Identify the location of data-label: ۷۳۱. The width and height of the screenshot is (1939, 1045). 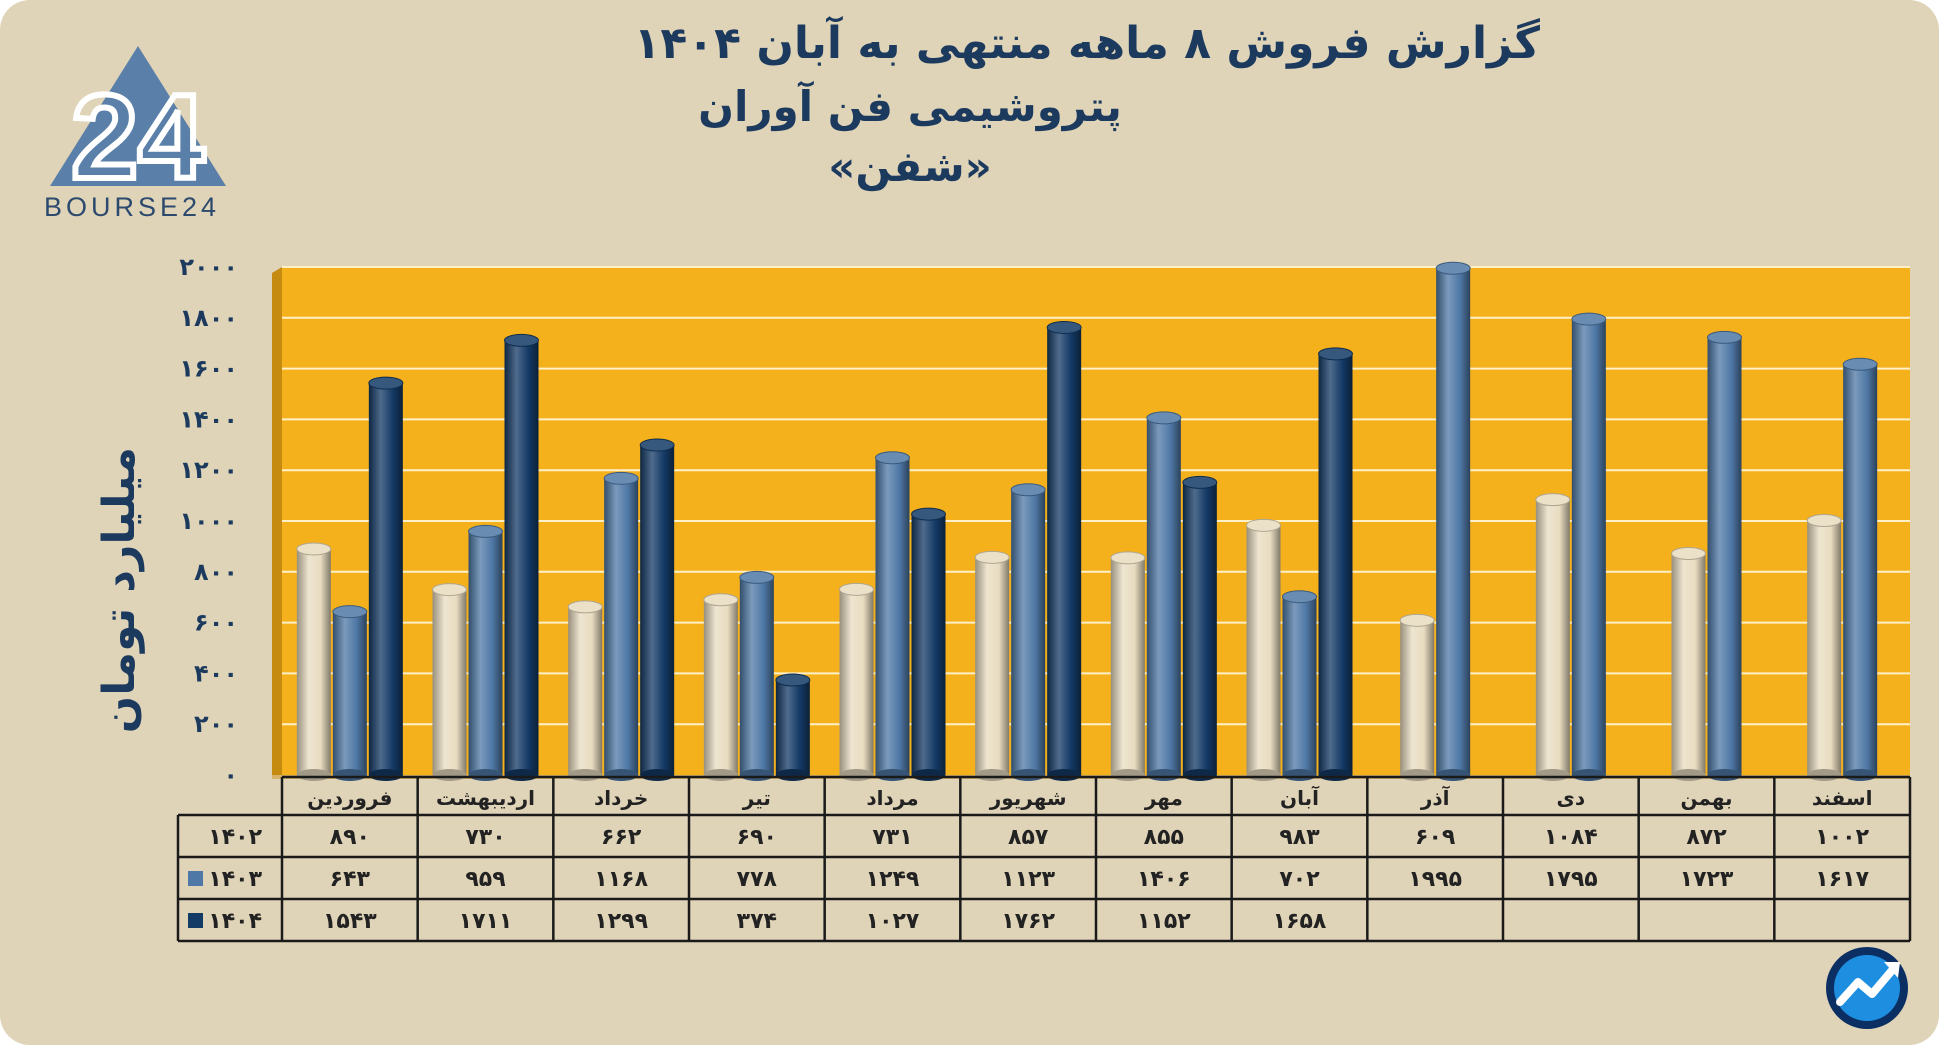
(892, 837).